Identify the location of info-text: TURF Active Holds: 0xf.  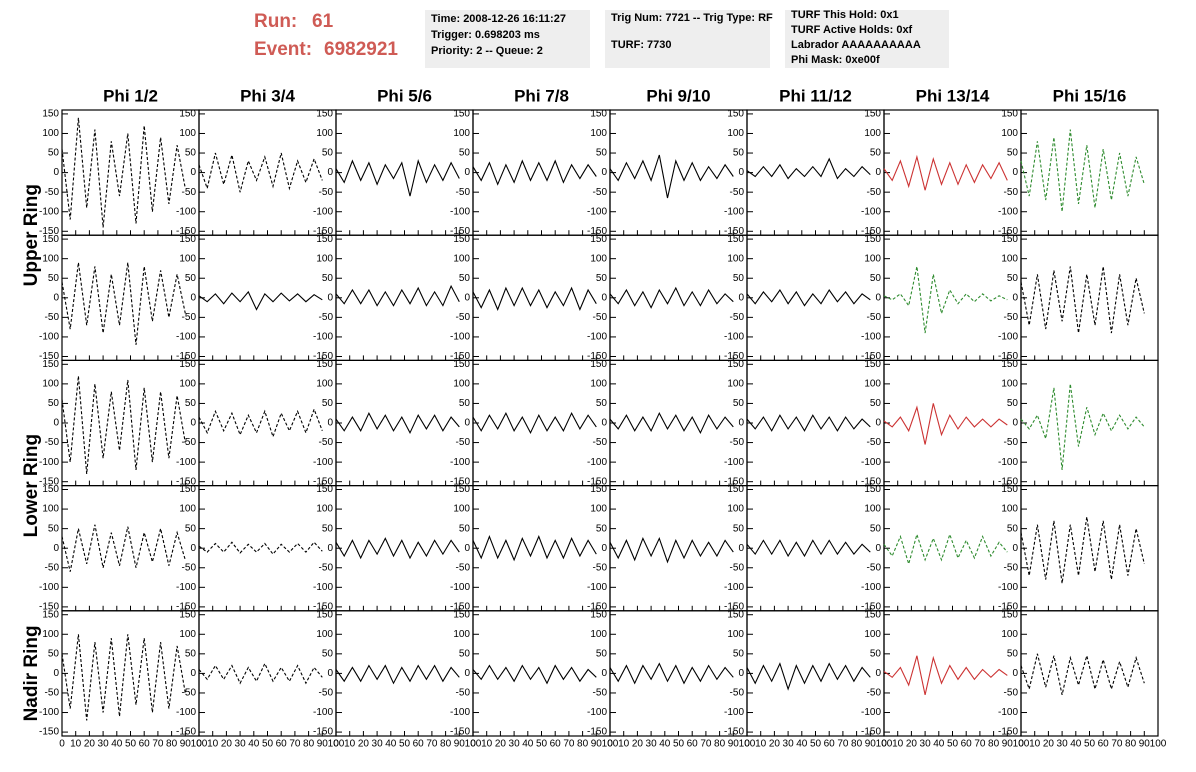
(852, 30).